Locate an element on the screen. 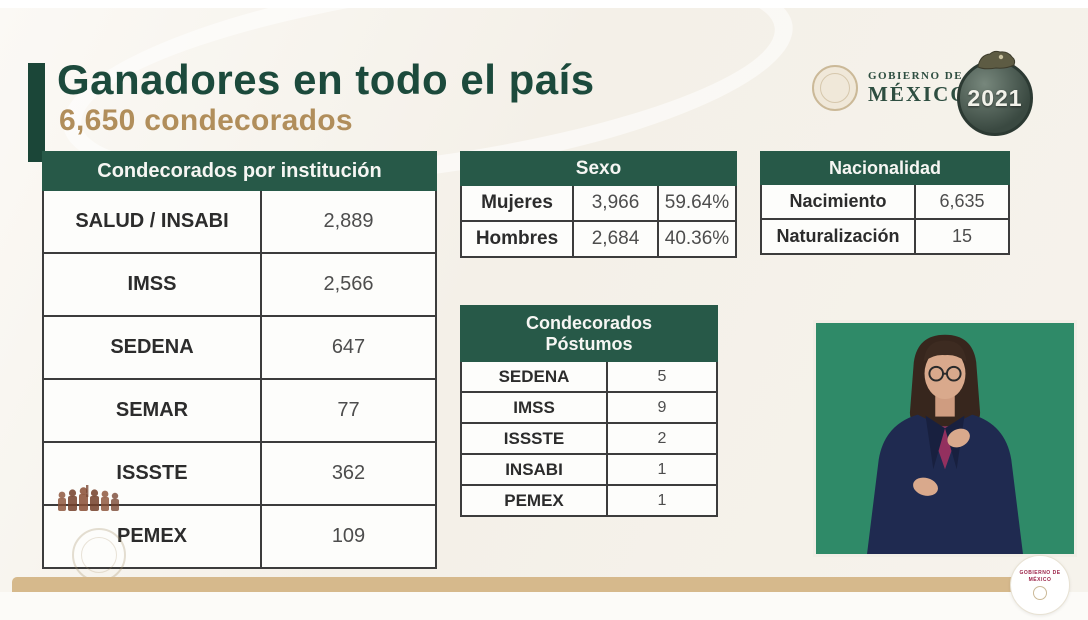 This screenshot has height=620, width=1088. nationality-value: 15 is located at coordinates (961, 236).